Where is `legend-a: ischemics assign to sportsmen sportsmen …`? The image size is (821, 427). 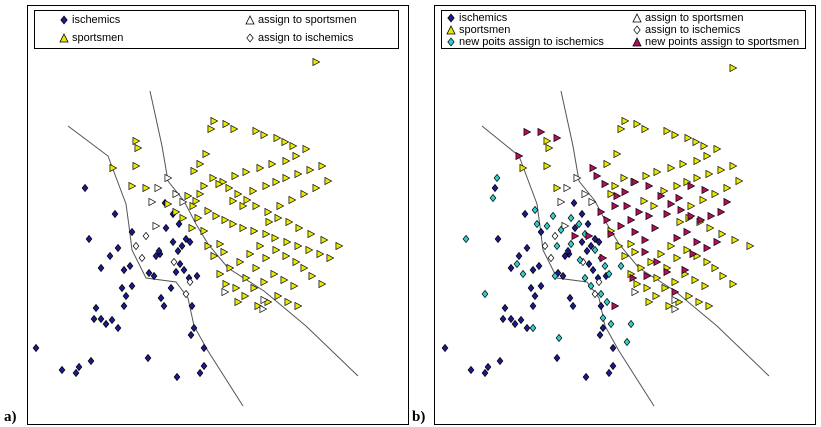 legend-a: ischemics assign to sportsmen sportsmen … is located at coordinates (216, 29).